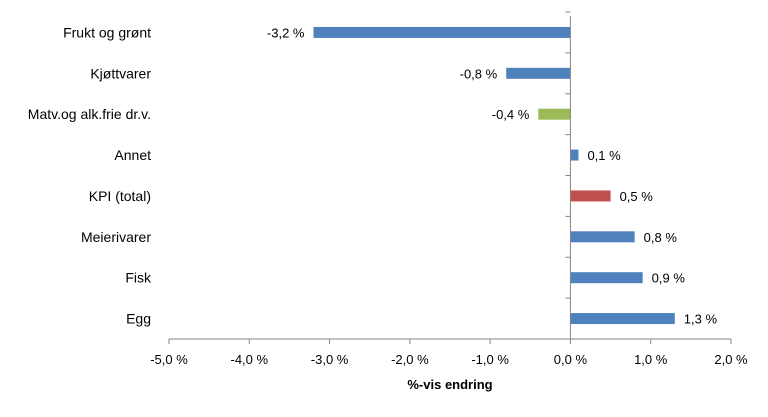 The height and width of the screenshot is (417, 768). I want to click on category-label: Egg, so click(138, 319).